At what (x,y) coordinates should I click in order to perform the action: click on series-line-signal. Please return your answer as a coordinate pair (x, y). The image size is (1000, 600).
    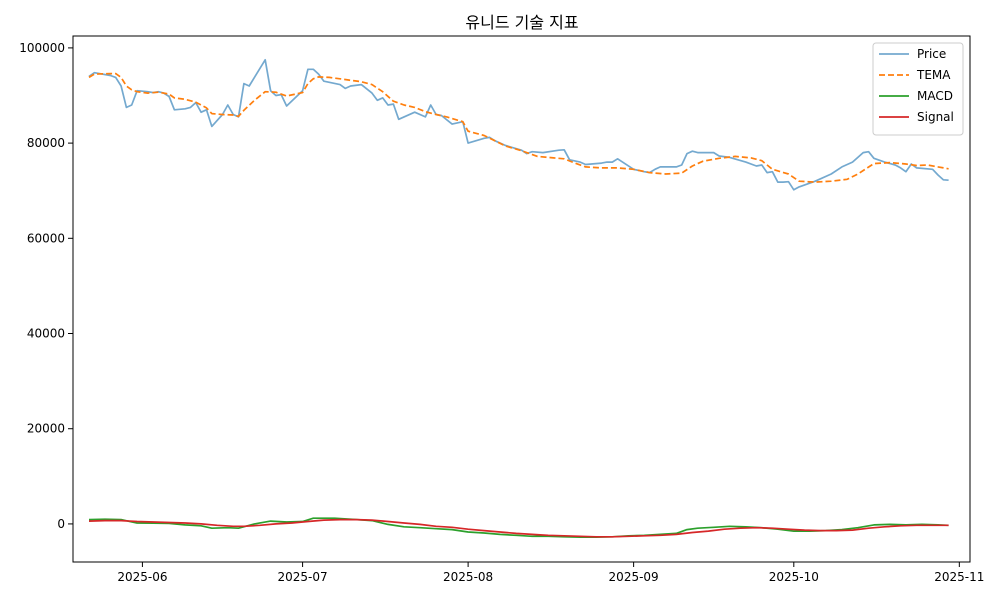
    Looking at the image, I should click on (518, 528).